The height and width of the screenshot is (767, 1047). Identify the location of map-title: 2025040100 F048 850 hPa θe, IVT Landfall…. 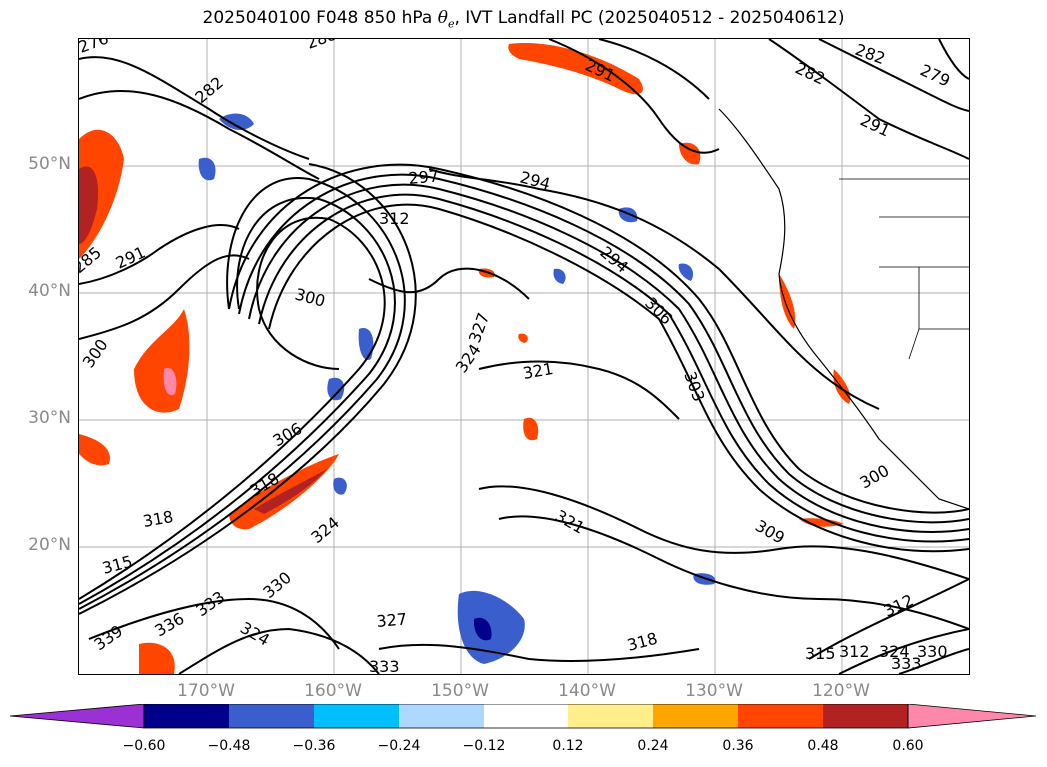
(523, 19).